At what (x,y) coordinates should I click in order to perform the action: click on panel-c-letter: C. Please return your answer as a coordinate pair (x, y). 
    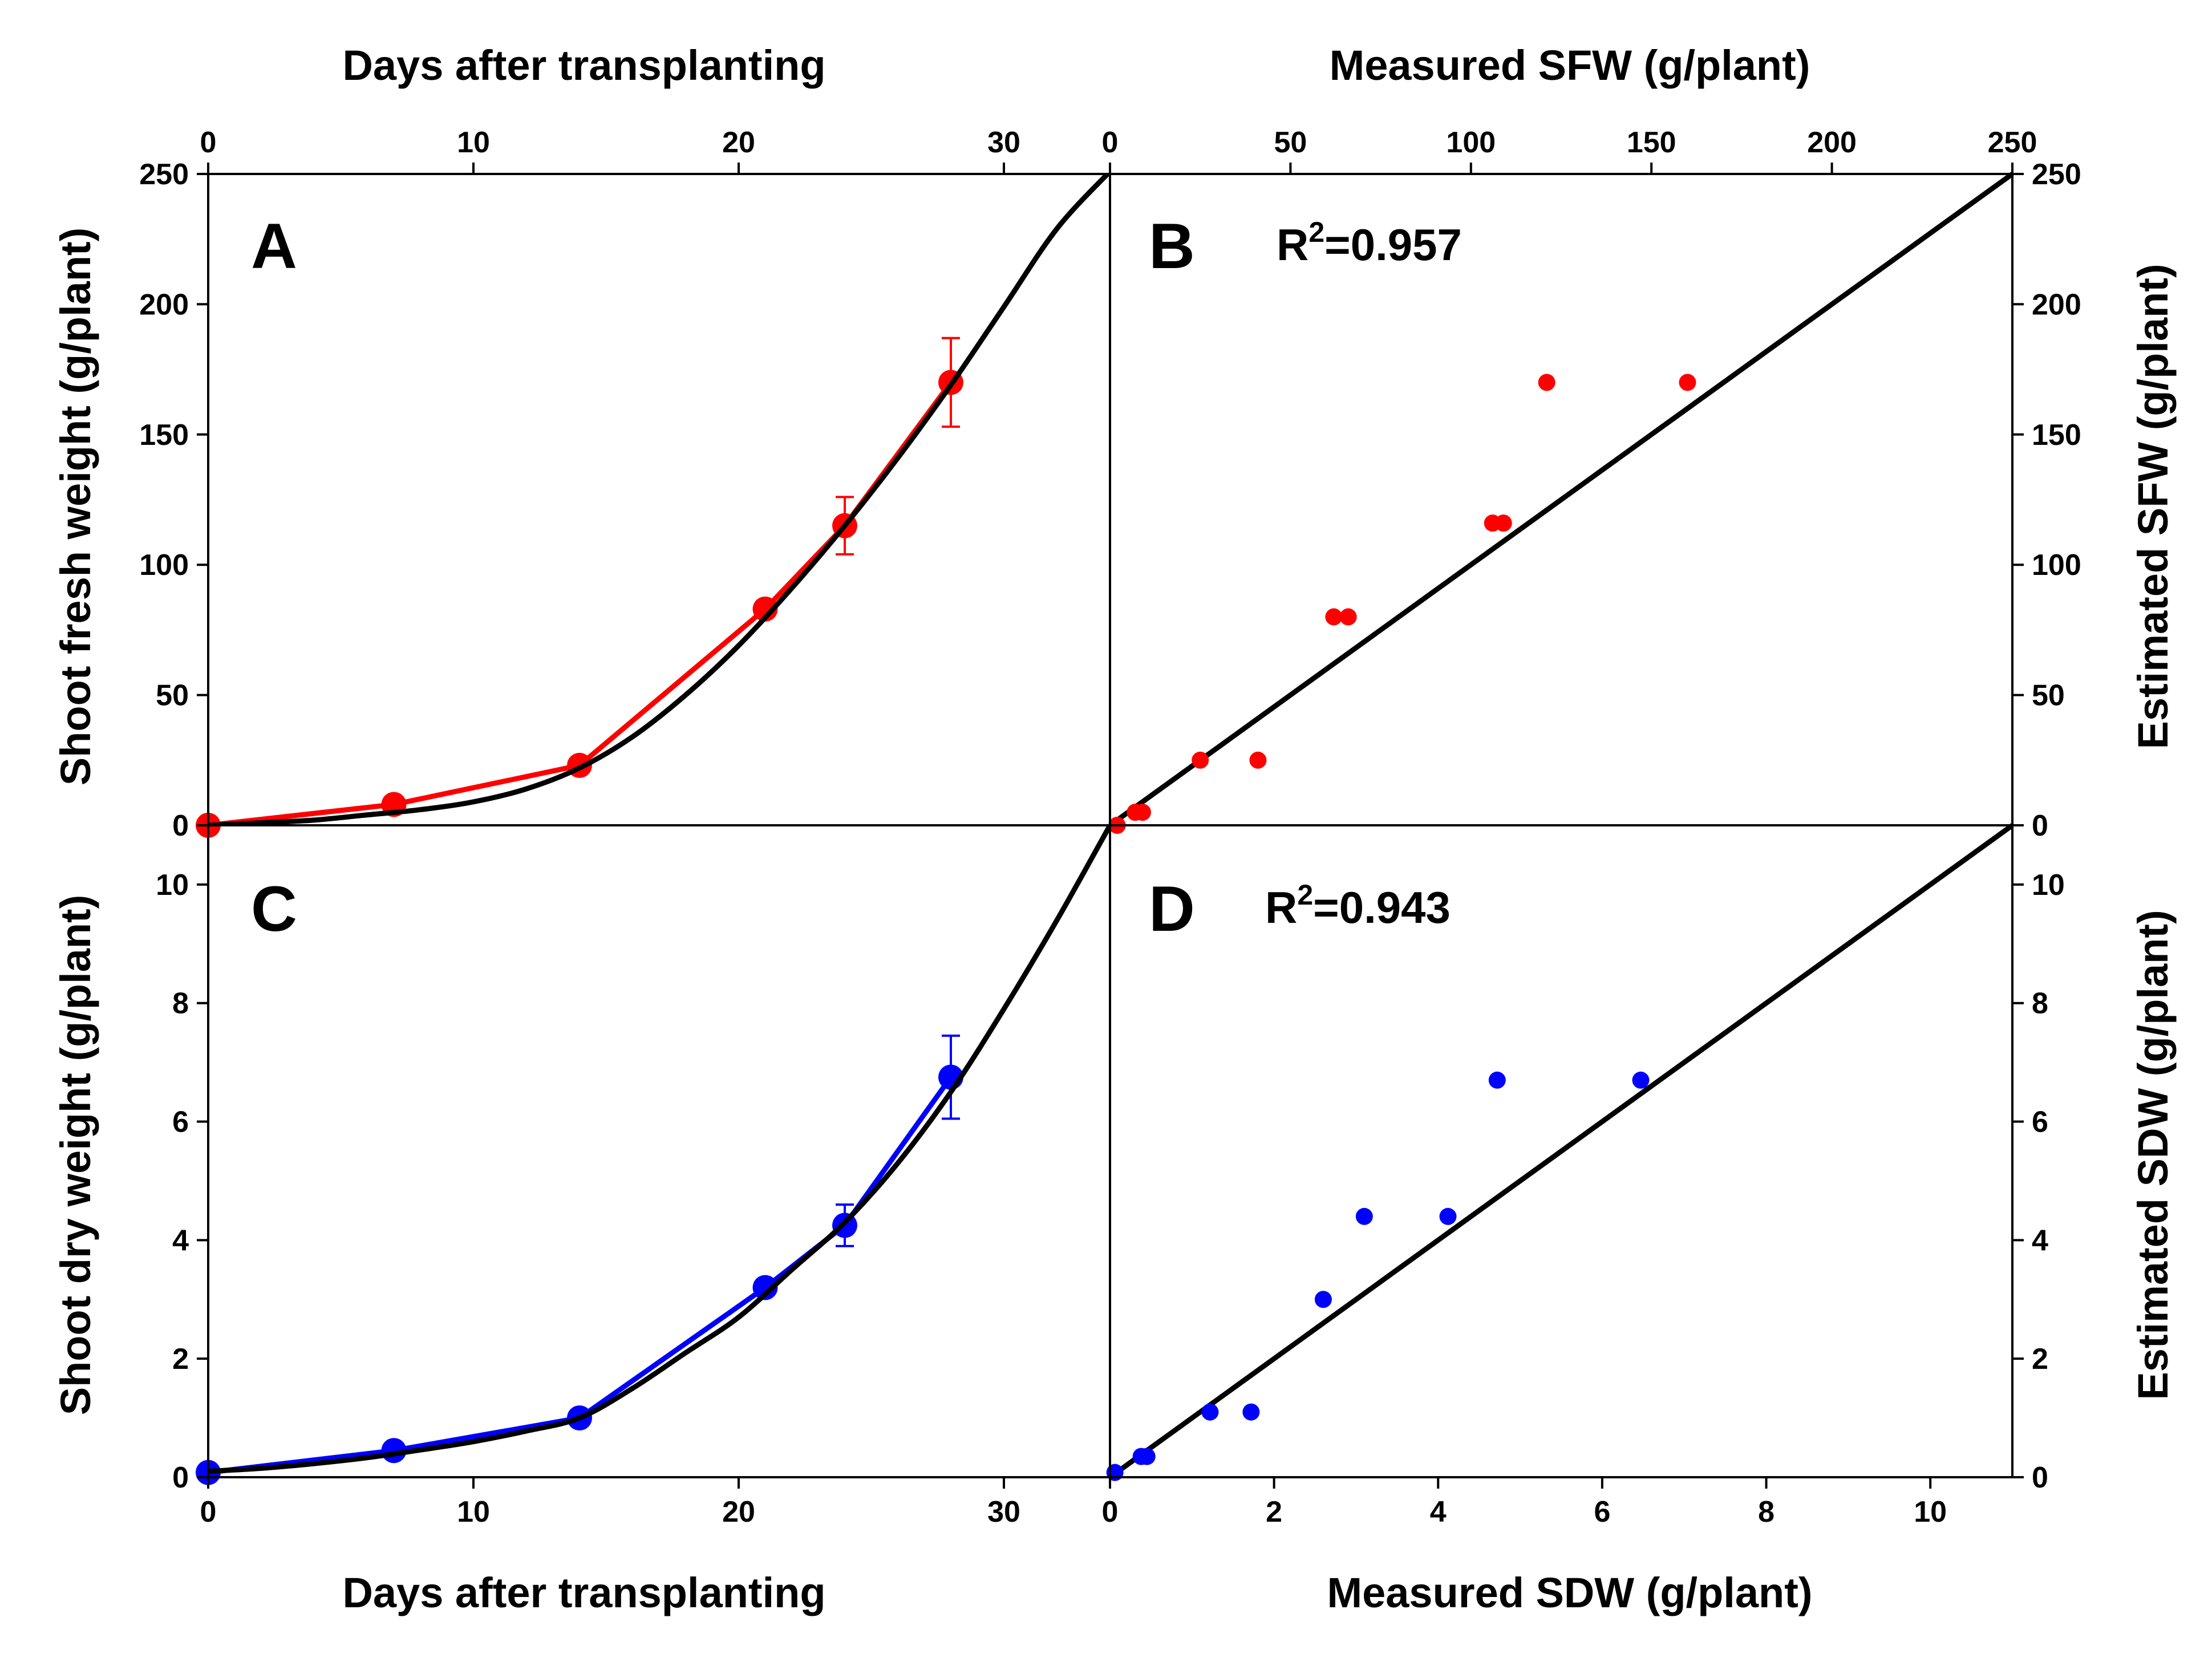
    Looking at the image, I should click on (274, 909).